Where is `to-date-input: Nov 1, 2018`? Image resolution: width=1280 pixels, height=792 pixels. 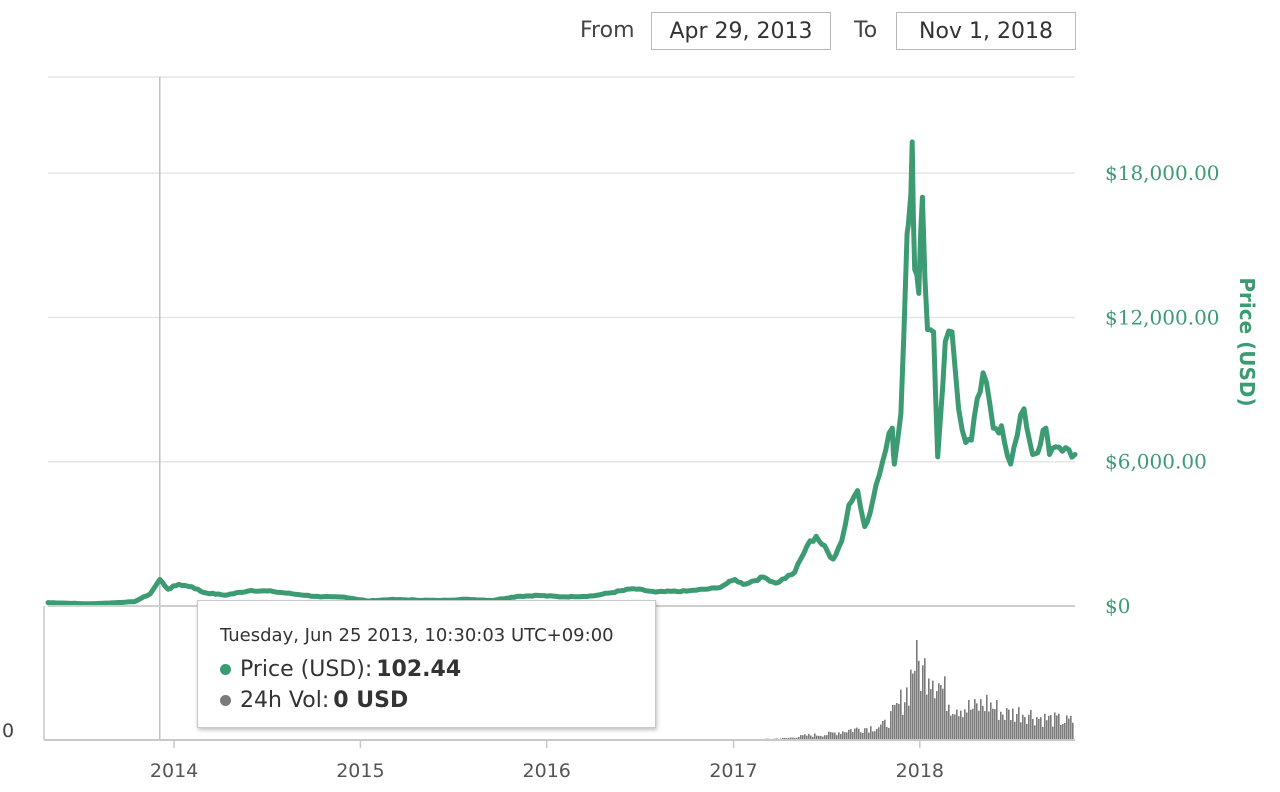 to-date-input: Nov 1, 2018 is located at coordinates (986, 31).